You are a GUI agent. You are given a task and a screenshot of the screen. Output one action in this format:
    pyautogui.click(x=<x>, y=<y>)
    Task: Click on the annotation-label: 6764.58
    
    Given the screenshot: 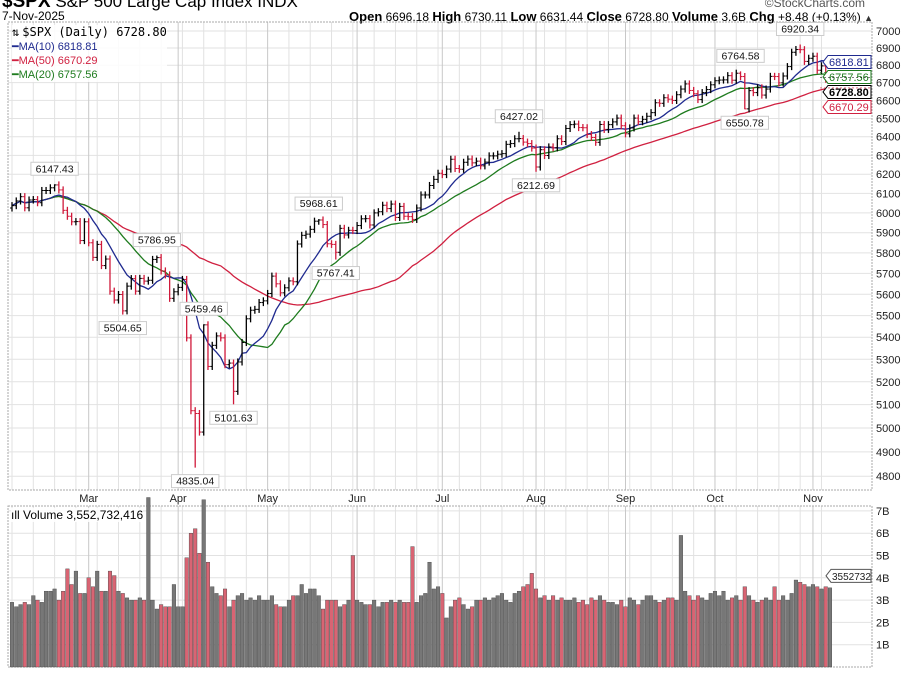 What is the action you would take?
    pyautogui.click(x=741, y=56)
    